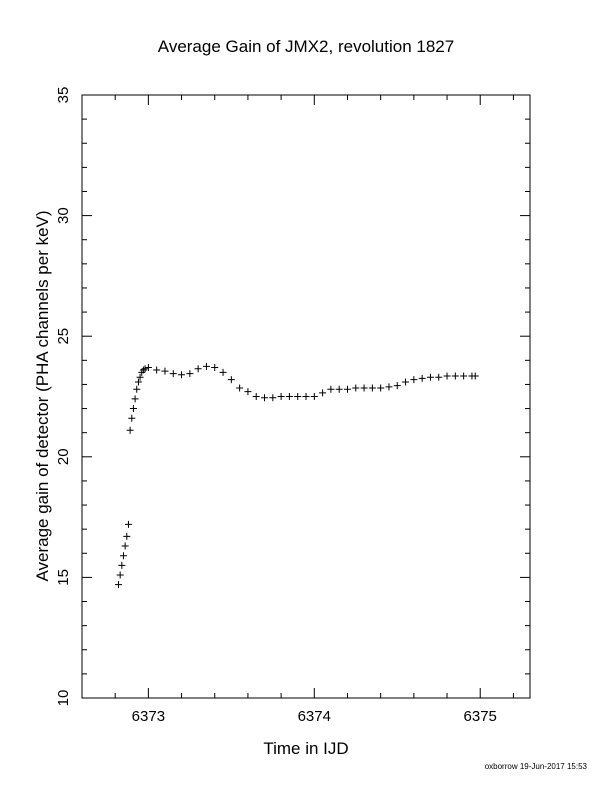  I want to click on y-tick-label: 10, so click(63, 698).